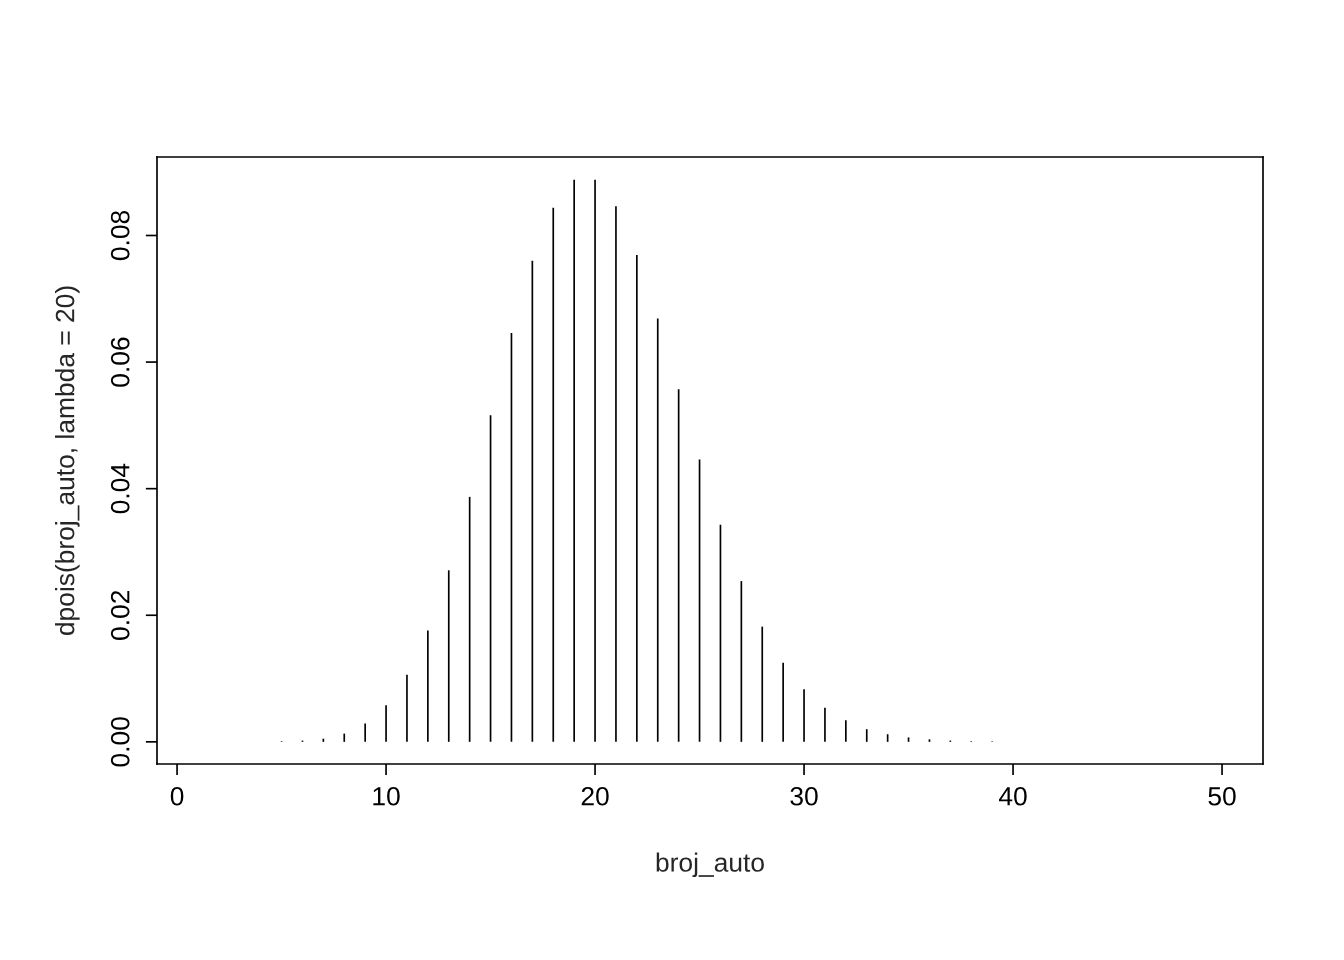 The height and width of the screenshot is (960, 1344). Describe the element at coordinates (1222, 796) in the screenshot. I see `x-tick-label: 50` at that location.